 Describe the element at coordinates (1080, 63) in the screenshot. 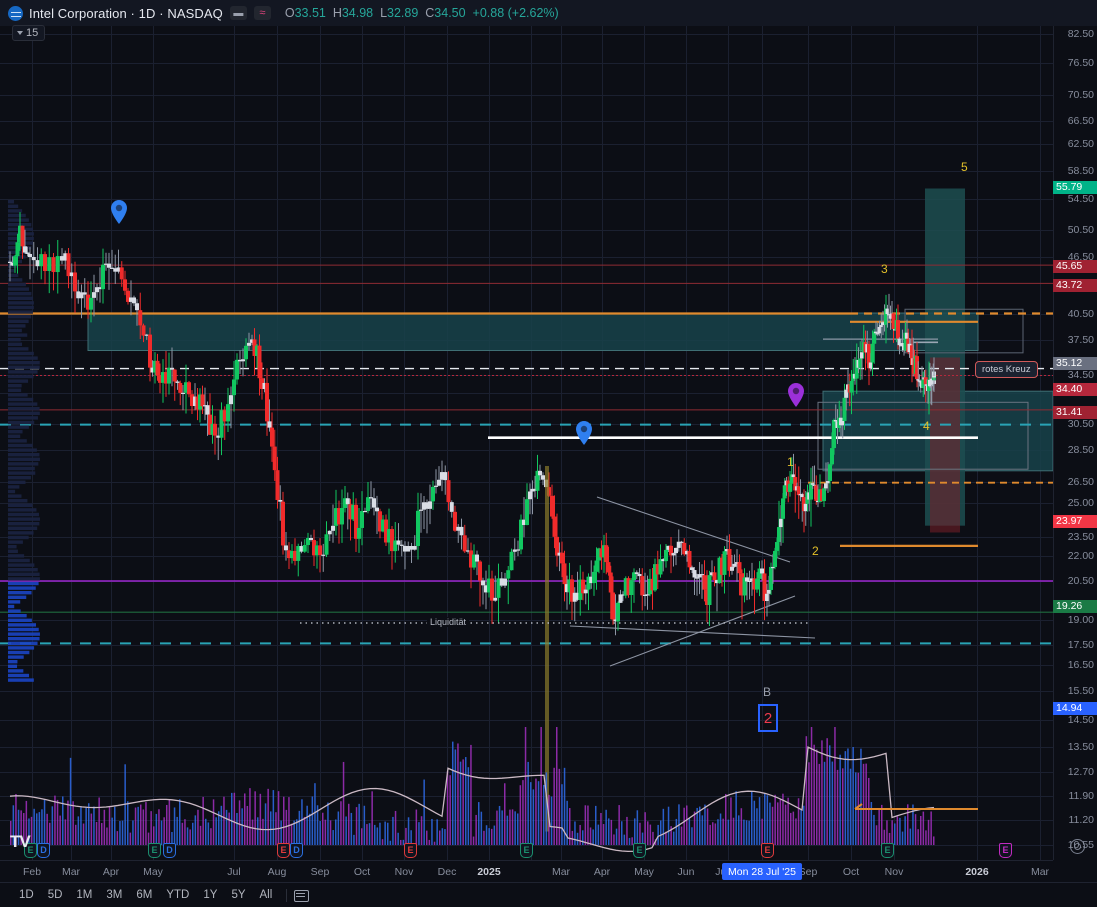

I see `price-tick: 76.50` at that location.